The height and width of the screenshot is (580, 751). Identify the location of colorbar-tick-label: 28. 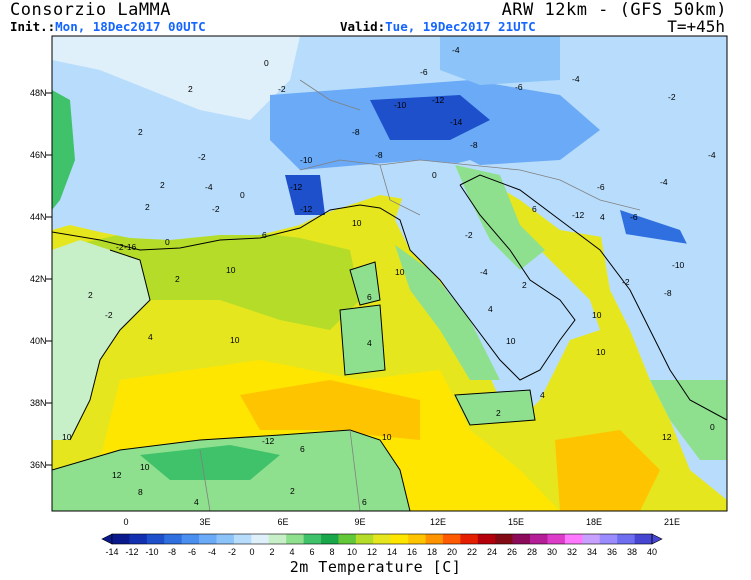
(532, 552).